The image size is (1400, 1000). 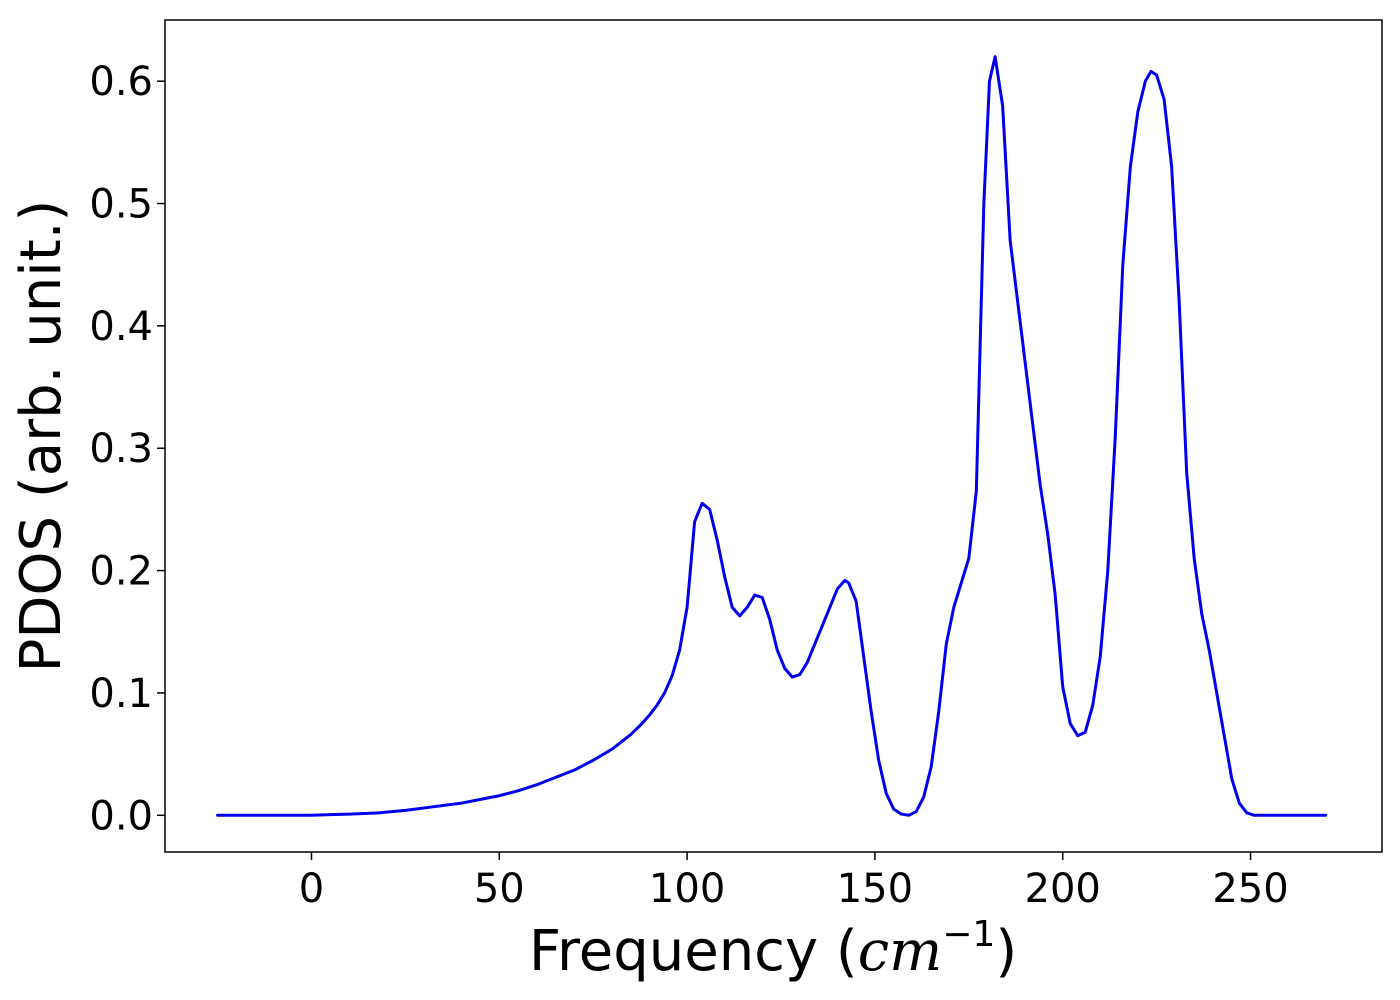 What do you see at coordinates (1250, 889) in the screenshot?
I see `x-tick-label: 250` at bounding box center [1250, 889].